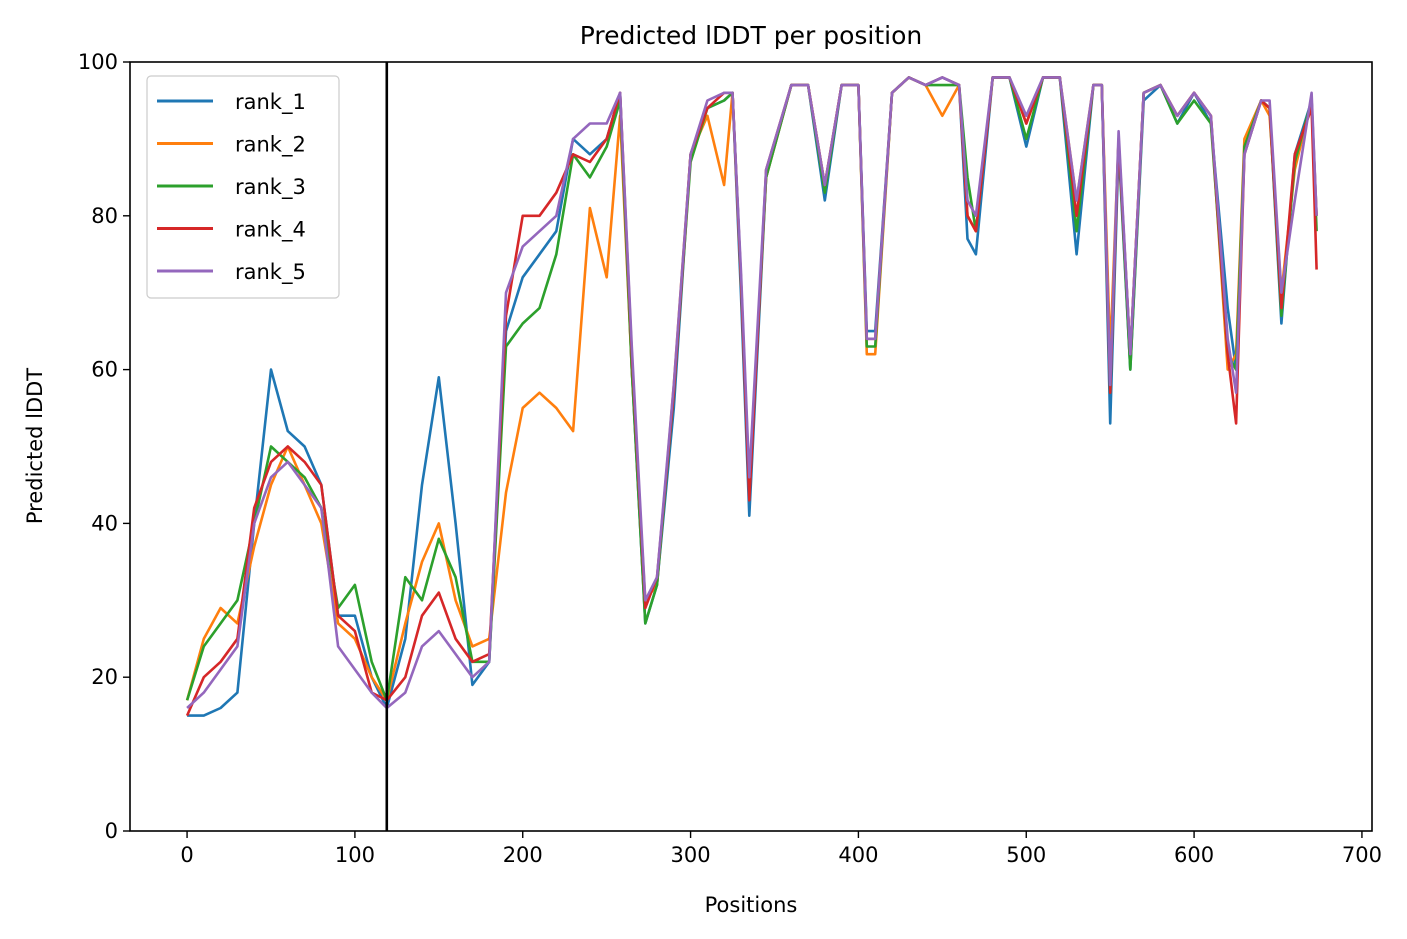 Image resolution: width=1407 pixels, height=939 pixels. Describe the element at coordinates (523, 855) in the screenshot. I see `x-tick-label: 200` at that location.